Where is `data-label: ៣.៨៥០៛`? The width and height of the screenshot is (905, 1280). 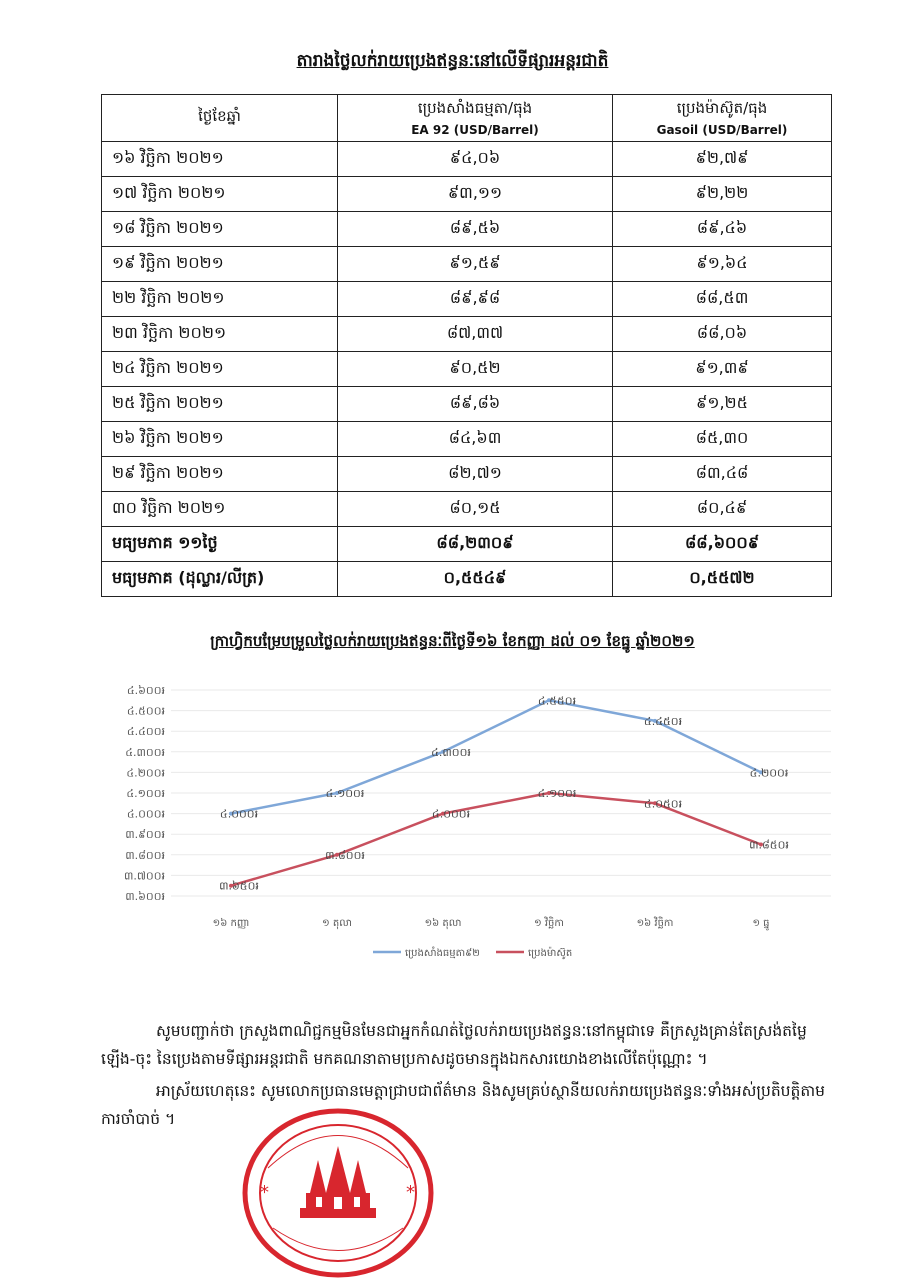 data-label: ៣.៨៥០៛ is located at coordinates (769, 845).